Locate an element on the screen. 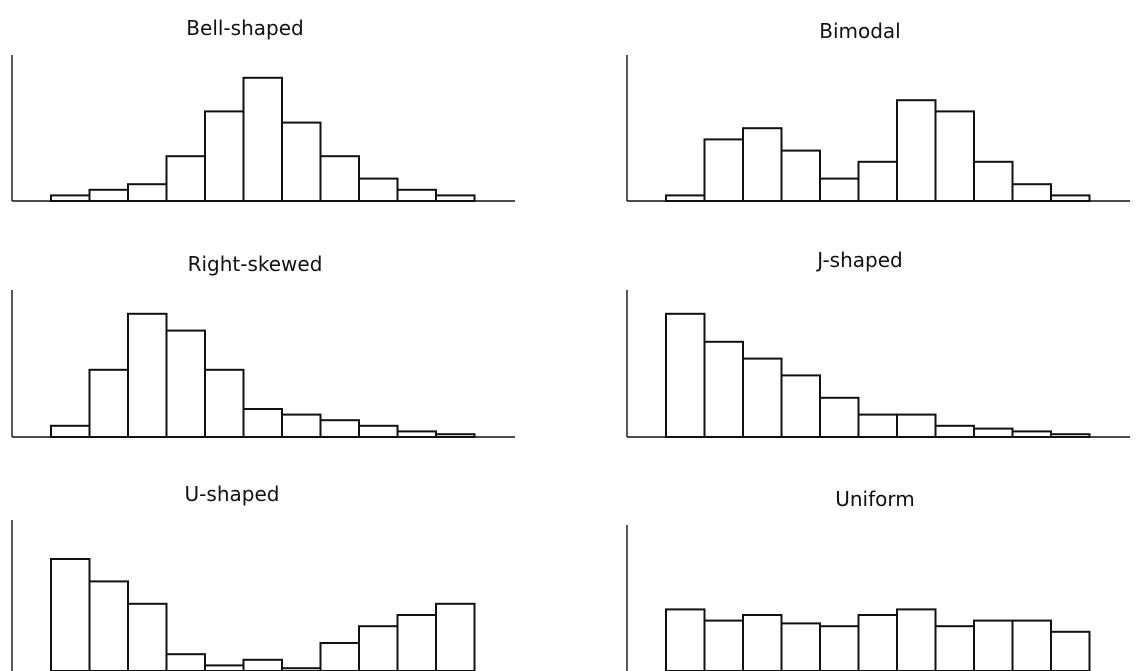 The width and height of the screenshot is (1145, 671). chart-title: Right-skewed is located at coordinates (255, 264).